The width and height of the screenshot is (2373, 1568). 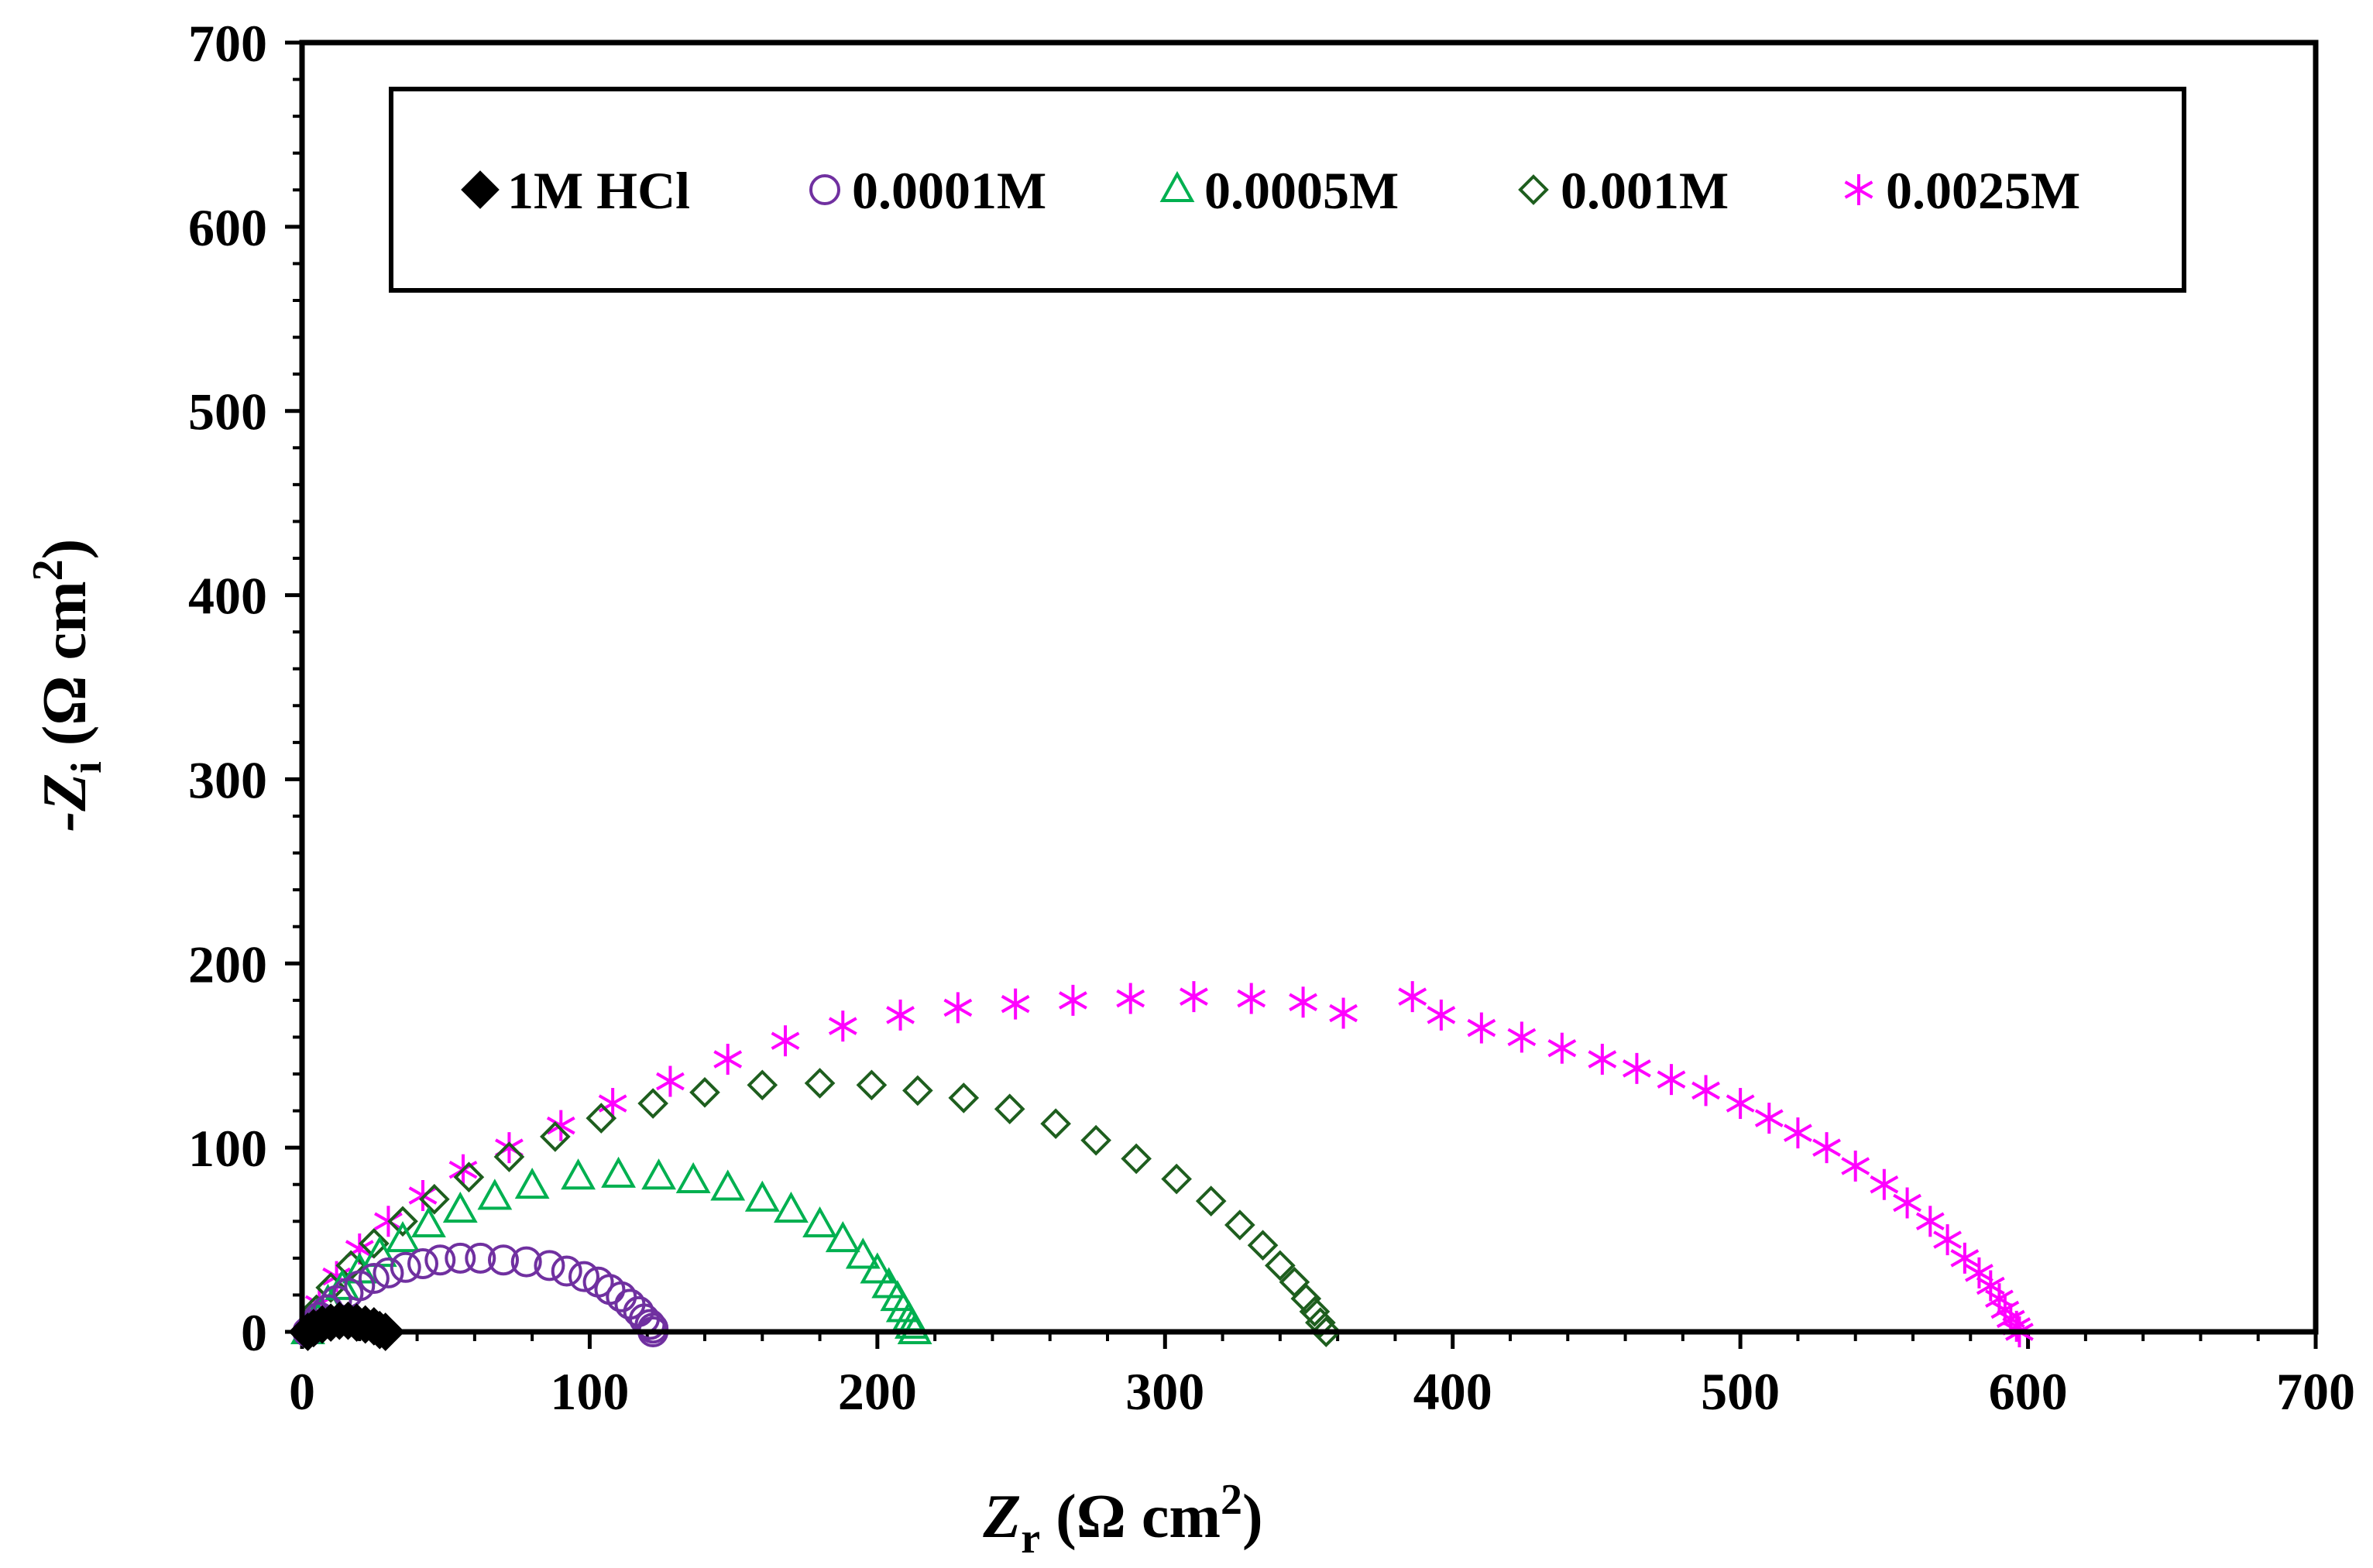 What do you see at coordinates (877, 1391) in the screenshot?
I see `x-tick-label: 200` at bounding box center [877, 1391].